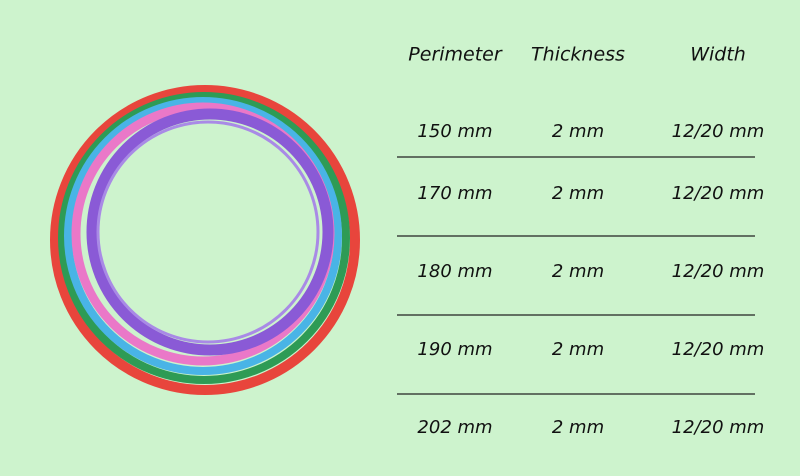  Describe the element at coordinates (454, 131) in the screenshot. I see `table-cell: 150 mm` at that location.